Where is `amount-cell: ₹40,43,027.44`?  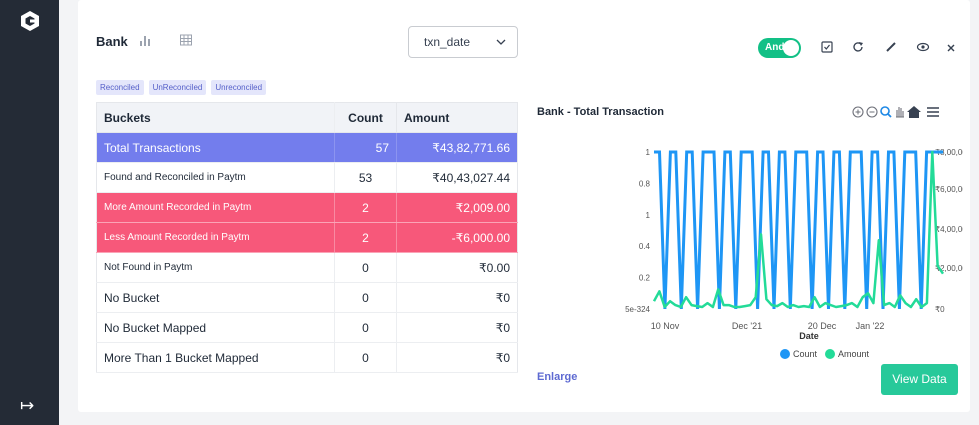 amount-cell: ₹40,43,027.44 is located at coordinates (457, 177).